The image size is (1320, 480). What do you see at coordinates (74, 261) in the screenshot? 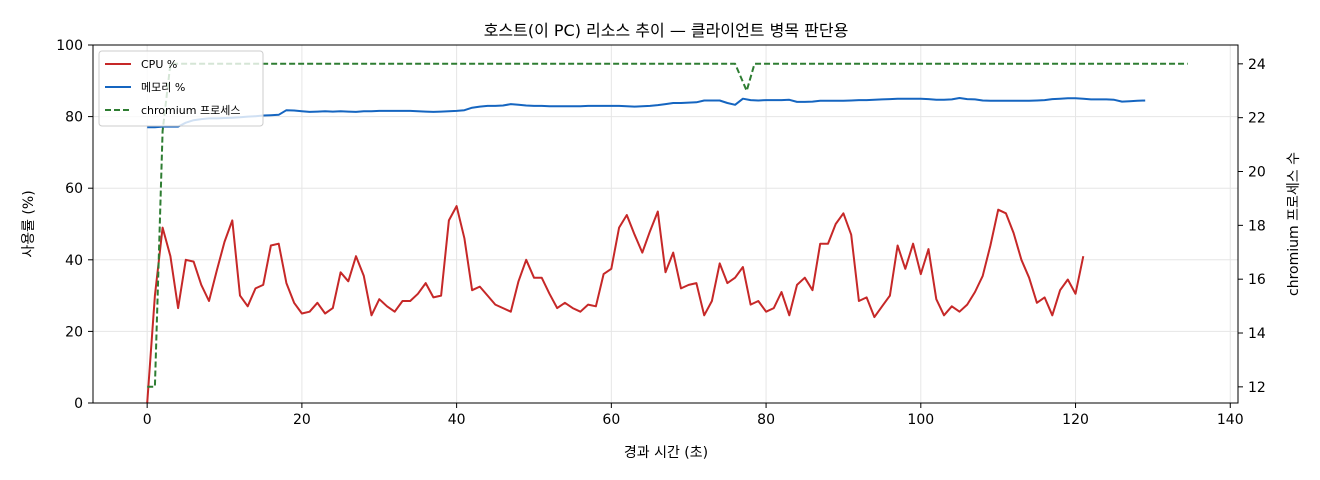
I see `y-tick-label: 40` at bounding box center [74, 261].